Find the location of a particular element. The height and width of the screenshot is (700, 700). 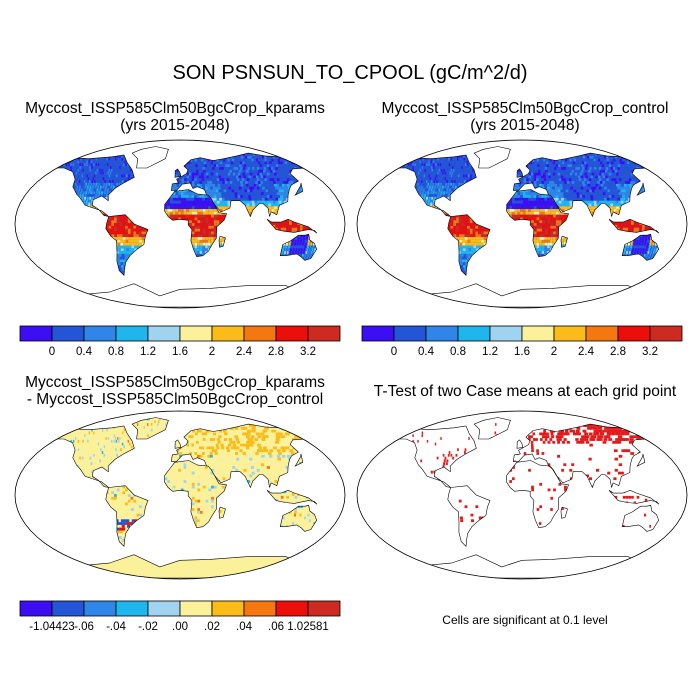

panel-subtitle-control-years: (yrs 2015-2048) is located at coordinates (525, 125).